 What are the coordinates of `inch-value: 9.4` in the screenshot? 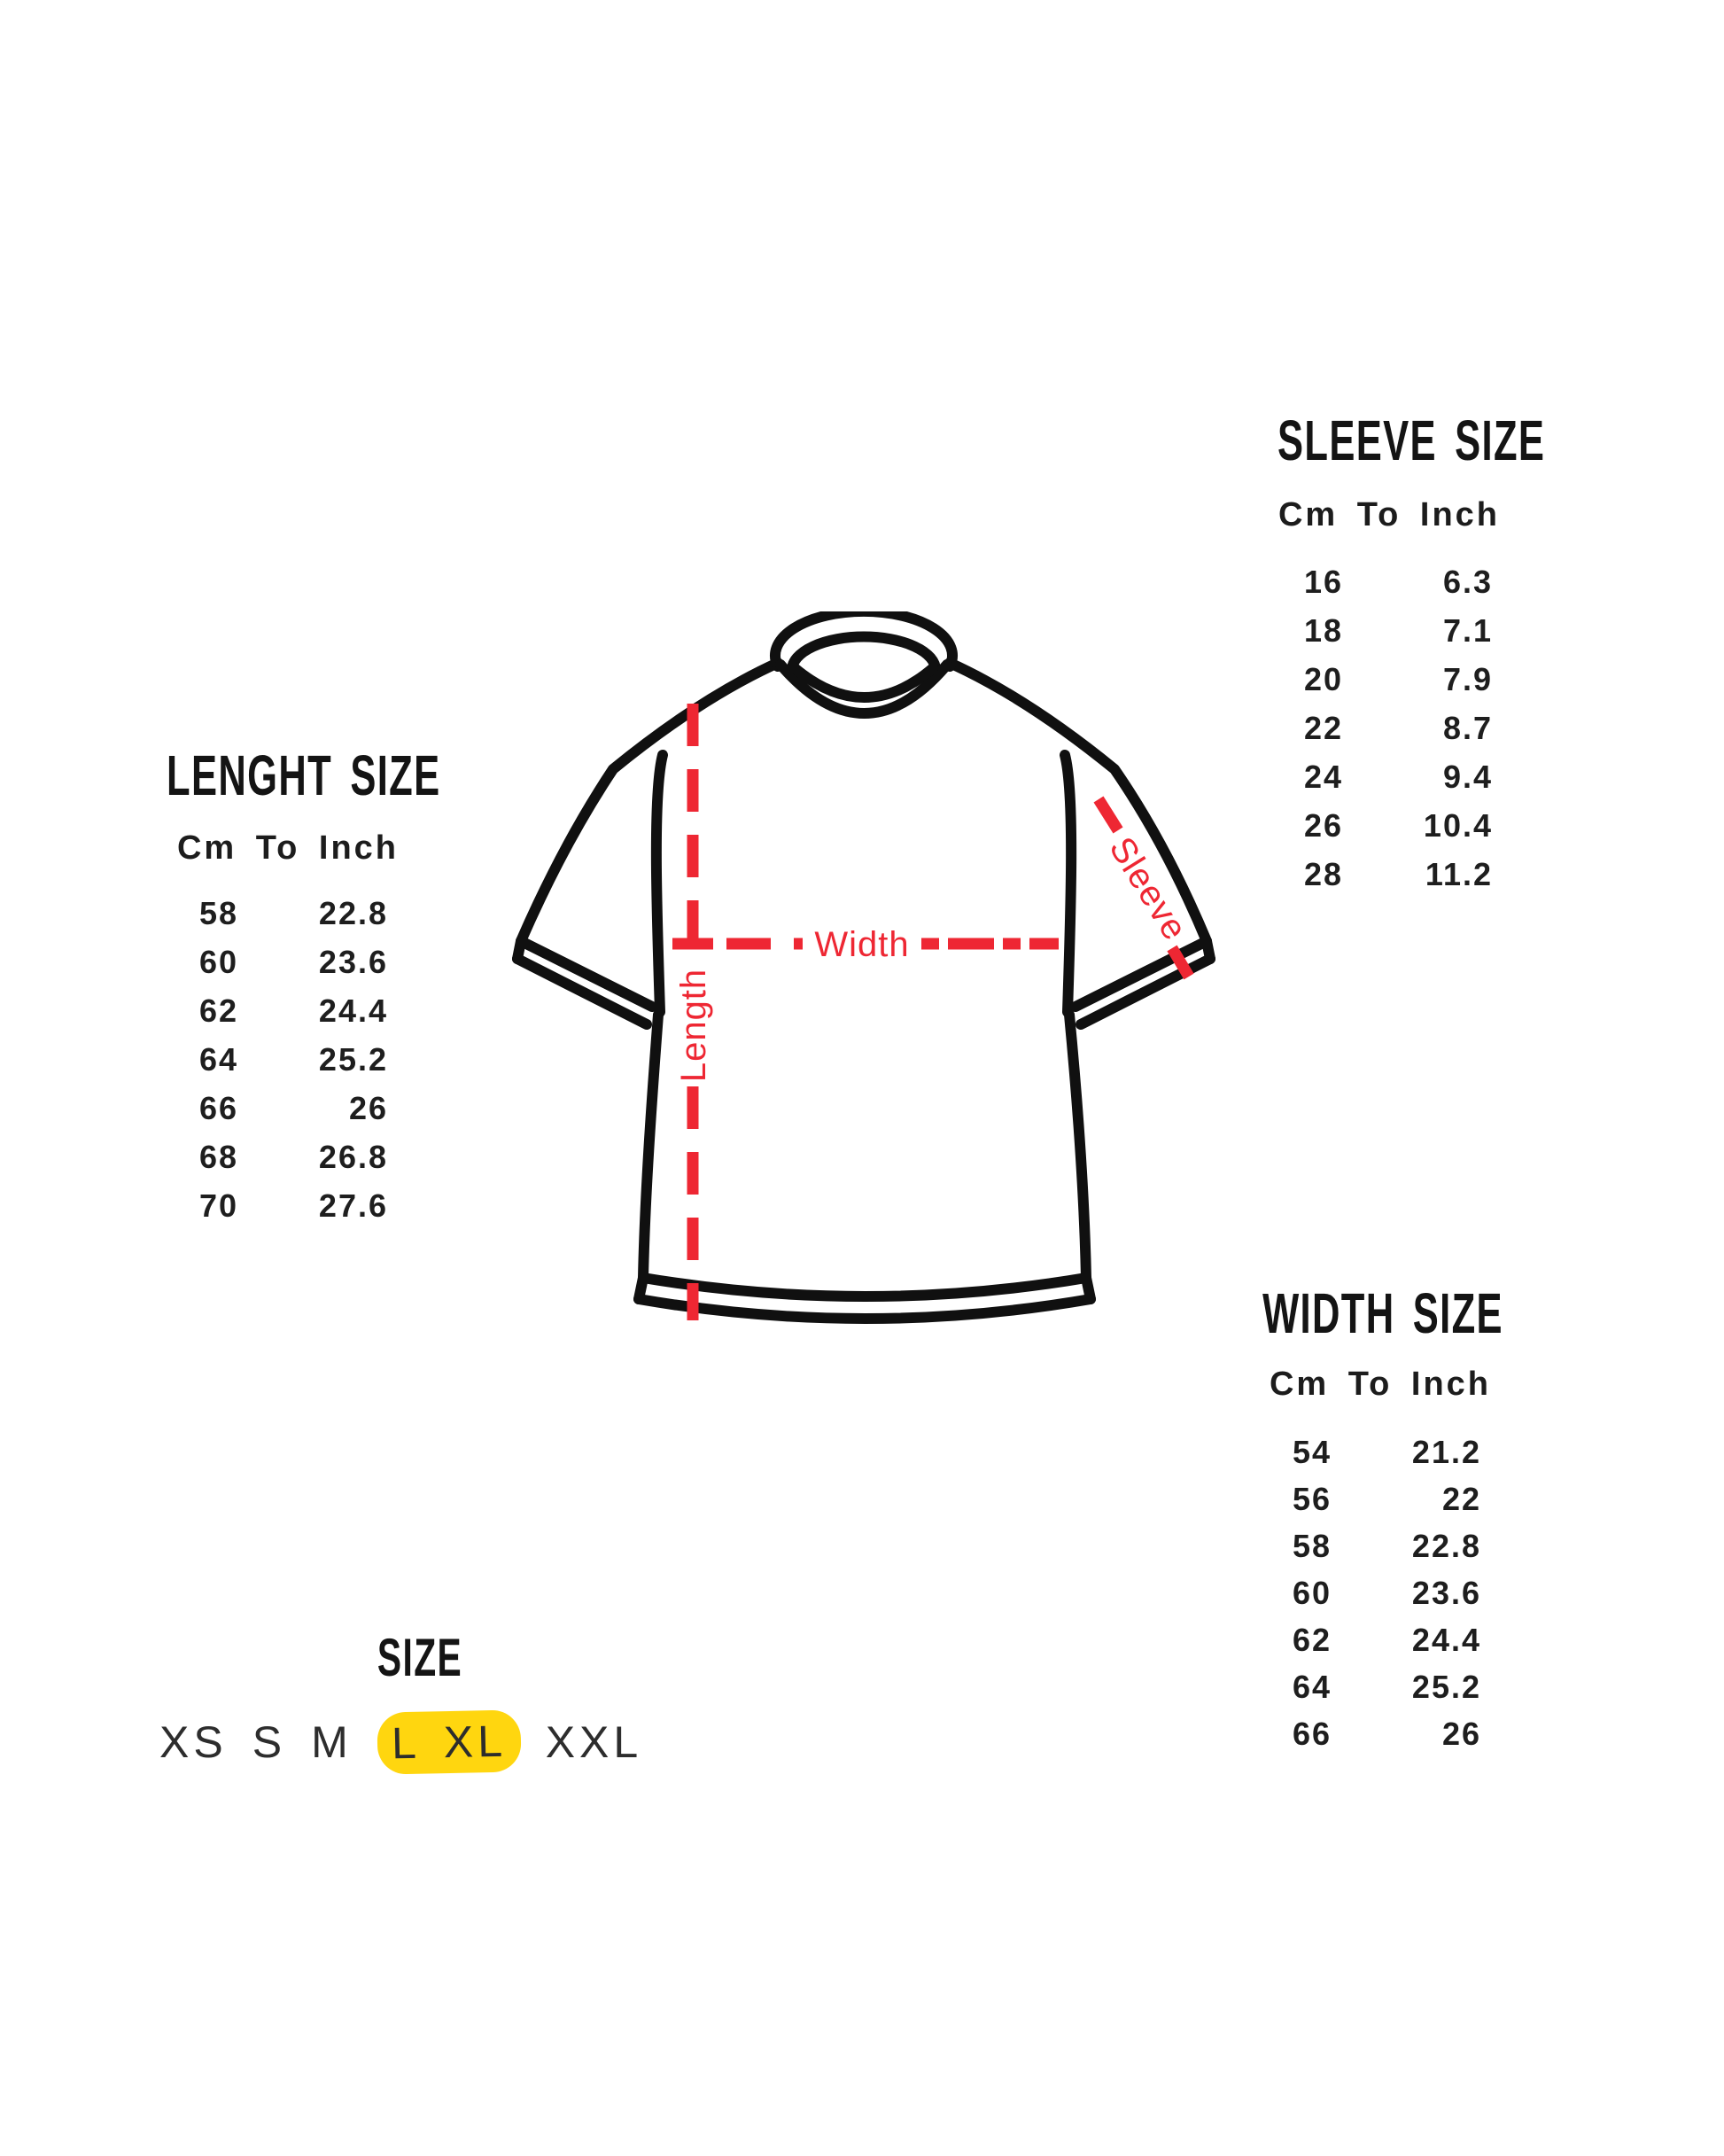 It's located at (1467, 776).